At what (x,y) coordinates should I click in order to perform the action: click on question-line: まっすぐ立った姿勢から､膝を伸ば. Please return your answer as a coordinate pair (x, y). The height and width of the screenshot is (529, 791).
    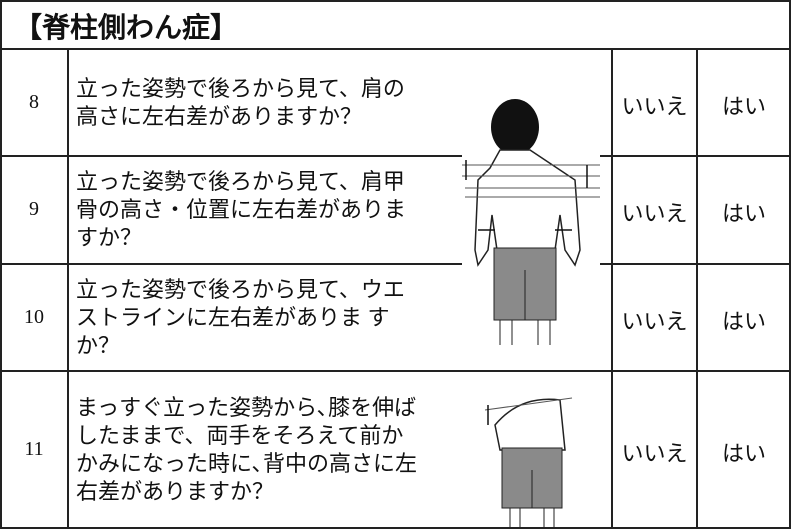
    Looking at the image, I should click on (246, 407).